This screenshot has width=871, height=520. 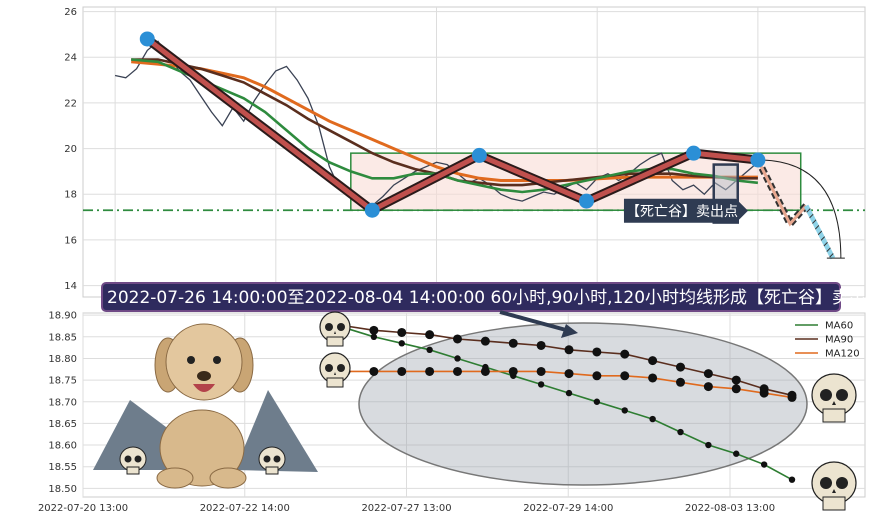 I want to click on y-tick-label: 18.60, so click(x=62, y=446).